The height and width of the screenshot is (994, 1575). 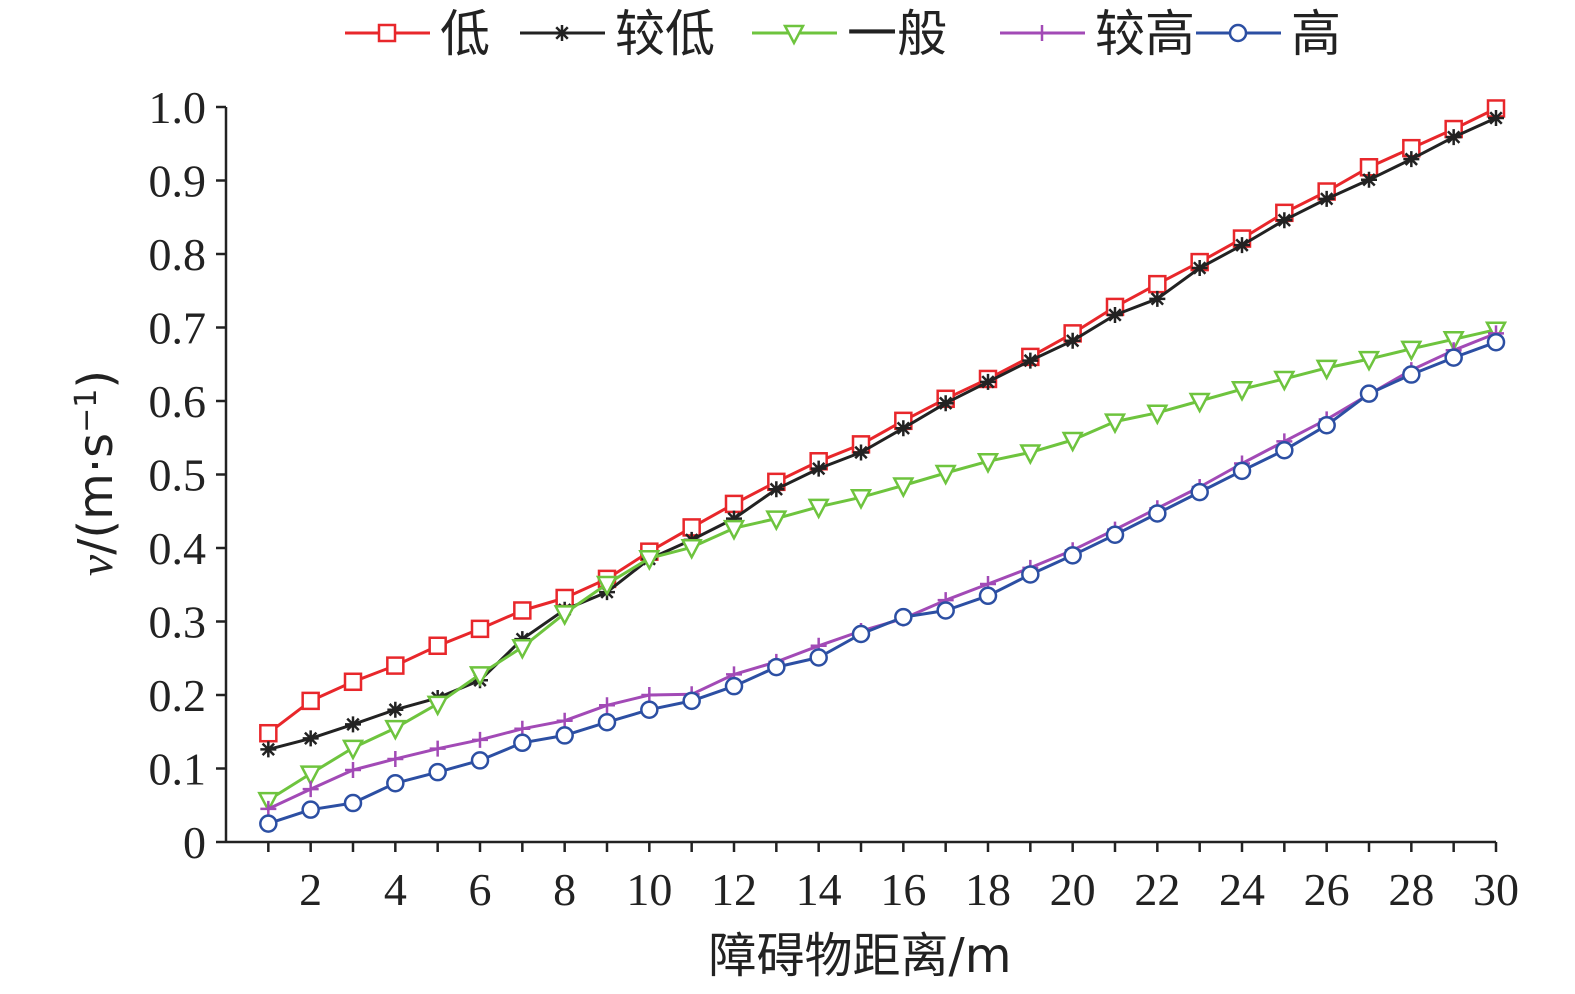 I want to click on x-tick-label: 22, so click(x=1157, y=889).